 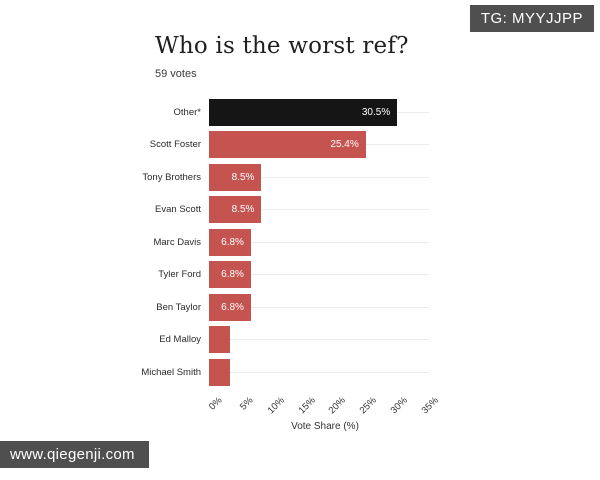 What do you see at coordinates (287, 145) in the screenshot?
I see `bar: 25.4%` at bounding box center [287, 145].